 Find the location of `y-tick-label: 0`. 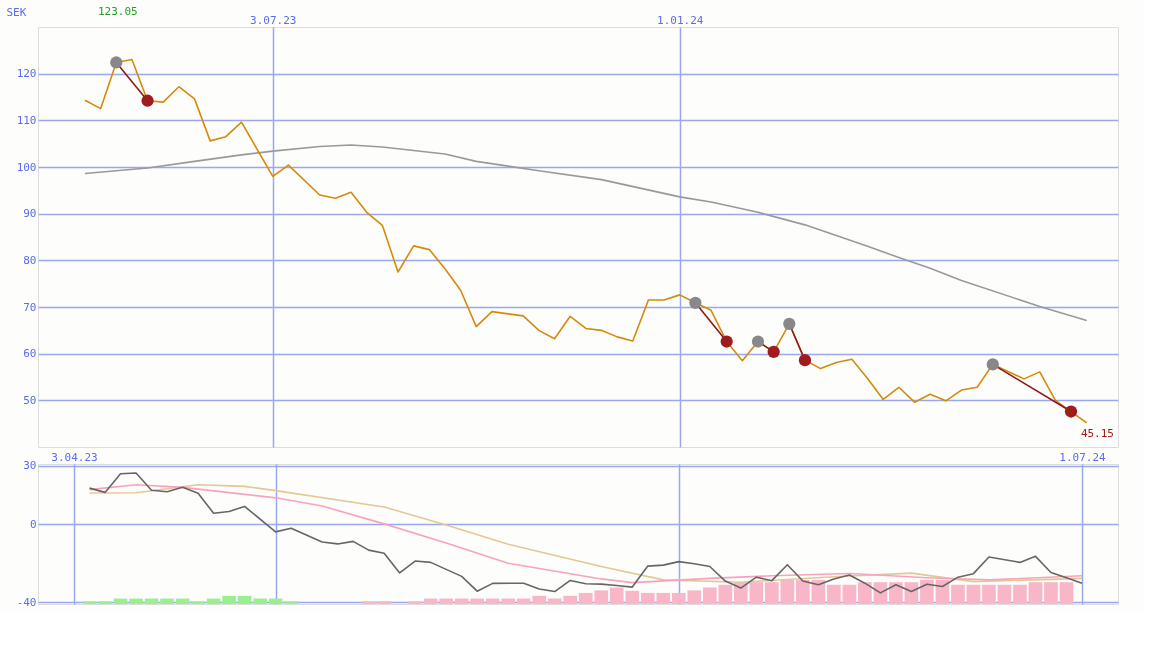

y-tick-label: 0 is located at coordinates (33, 524).